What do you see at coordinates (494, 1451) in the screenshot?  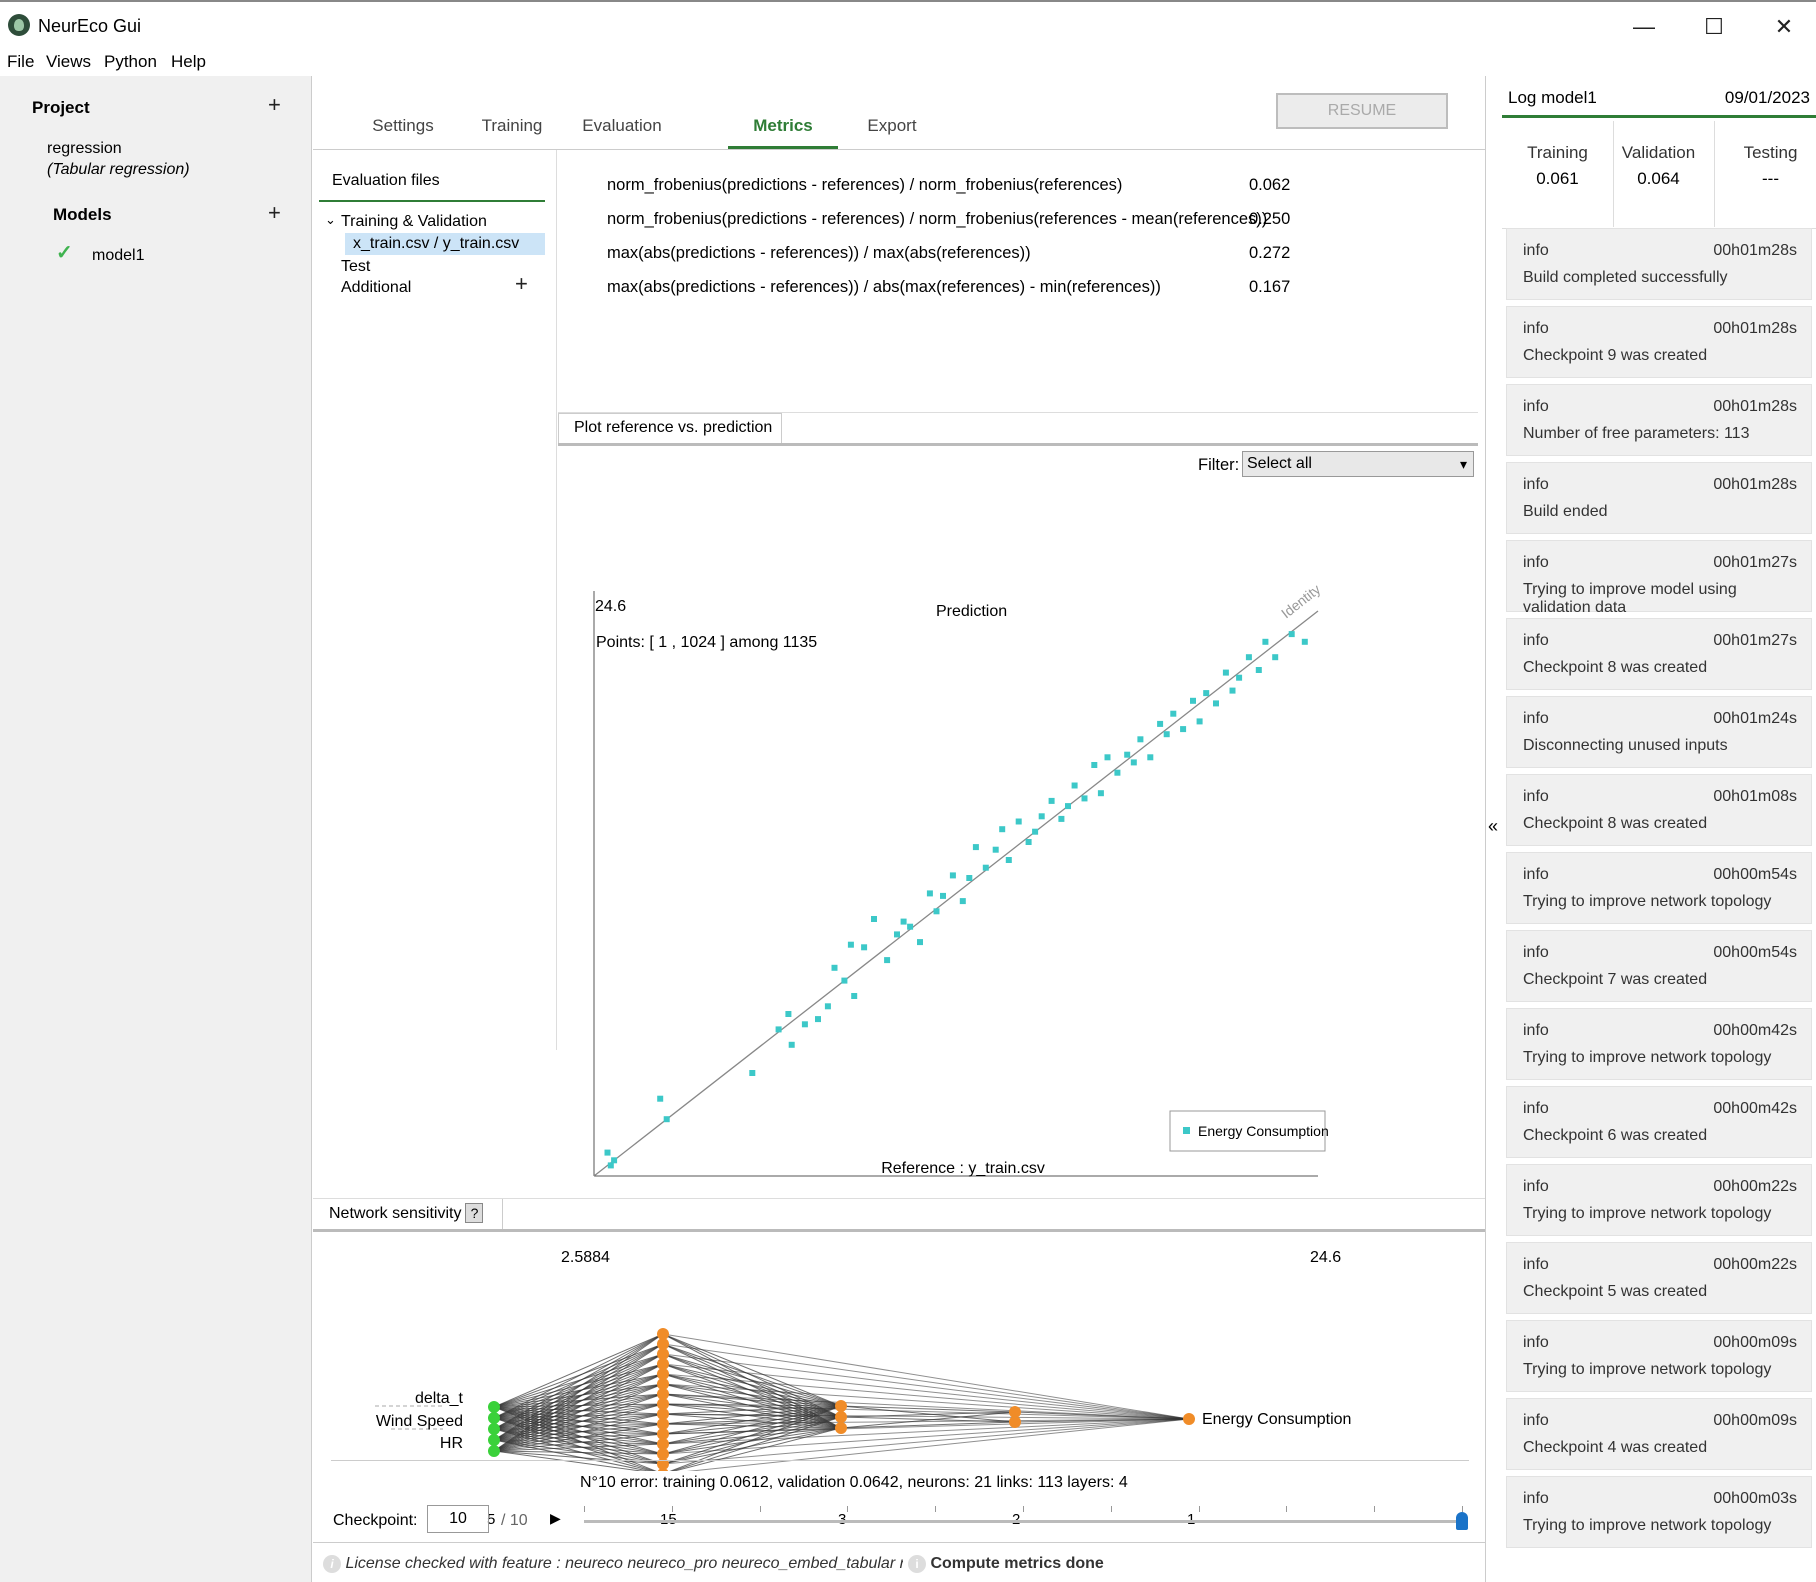 I see `input-node` at bounding box center [494, 1451].